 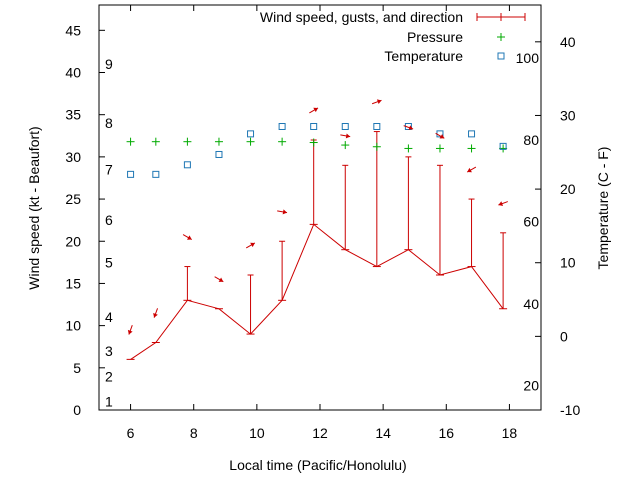 What do you see at coordinates (446, 433) in the screenshot?
I see `x-tick-label: 16` at bounding box center [446, 433].